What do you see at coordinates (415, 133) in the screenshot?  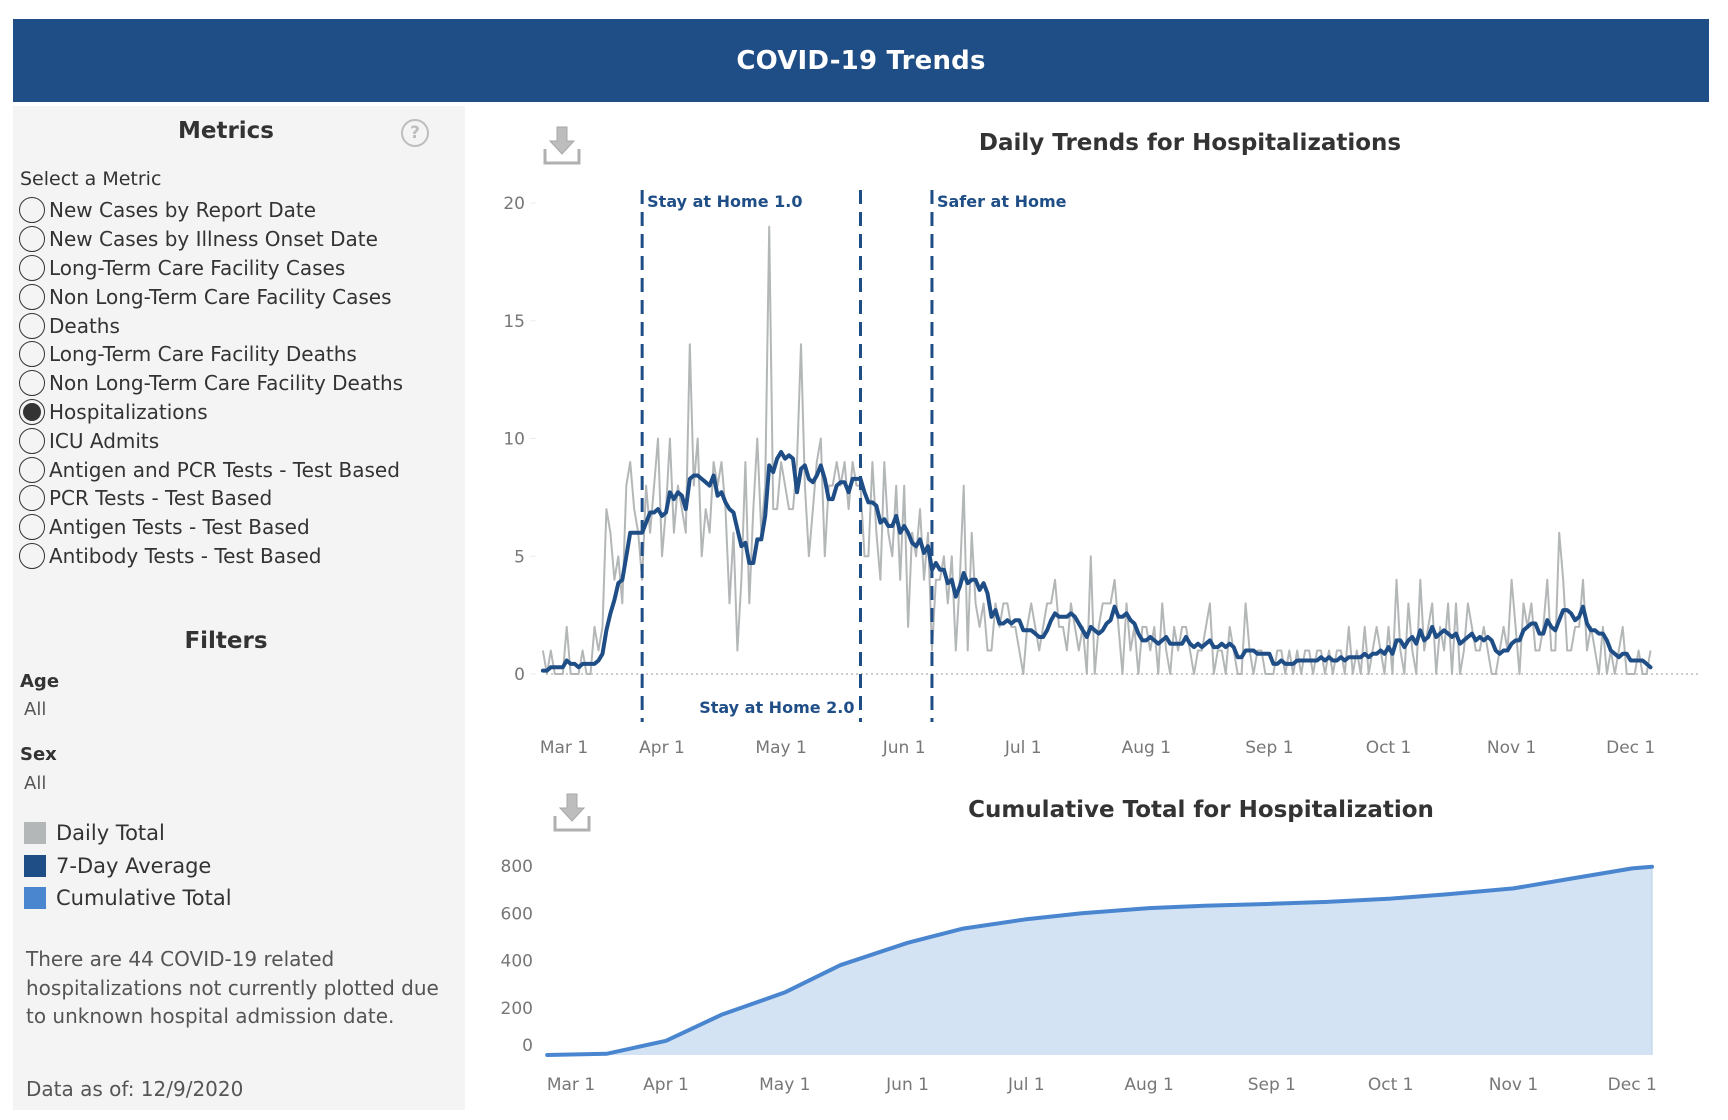 I see `question-circle-icon: ?` at bounding box center [415, 133].